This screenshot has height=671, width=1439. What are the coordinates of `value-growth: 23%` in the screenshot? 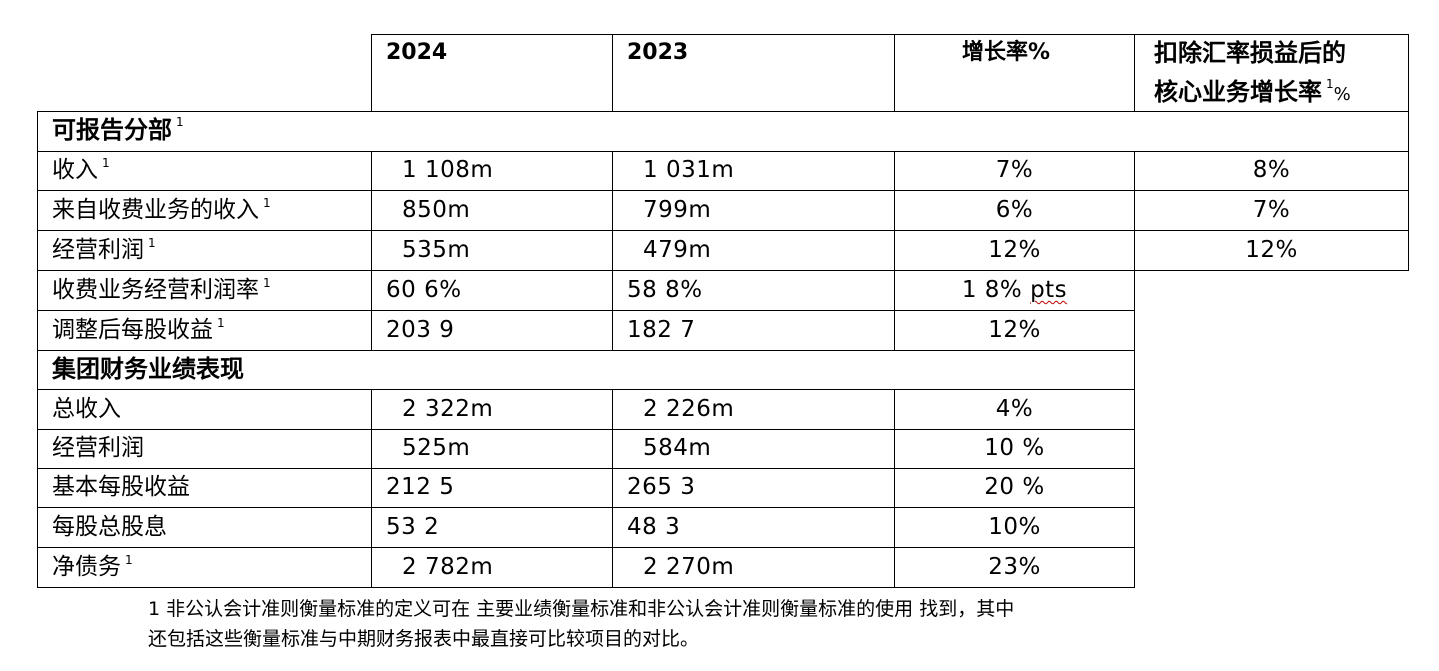 It's located at (1014, 567).